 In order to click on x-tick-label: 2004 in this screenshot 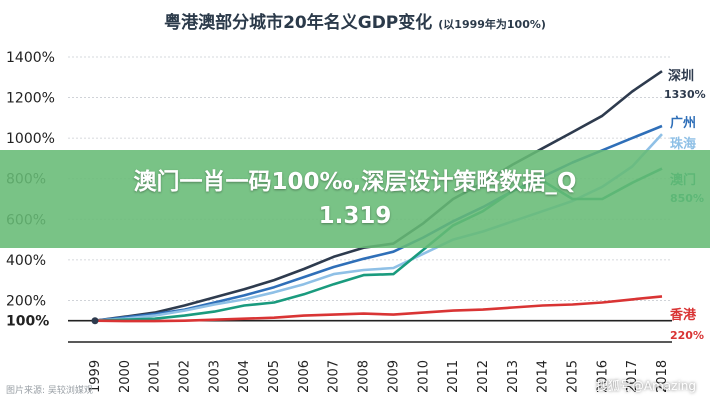, I will do `click(244, 376)`.